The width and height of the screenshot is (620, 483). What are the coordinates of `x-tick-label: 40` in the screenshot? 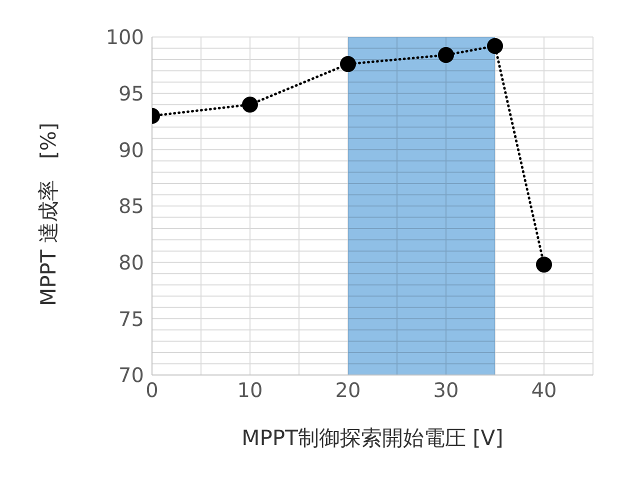 It's located at (544, 390).